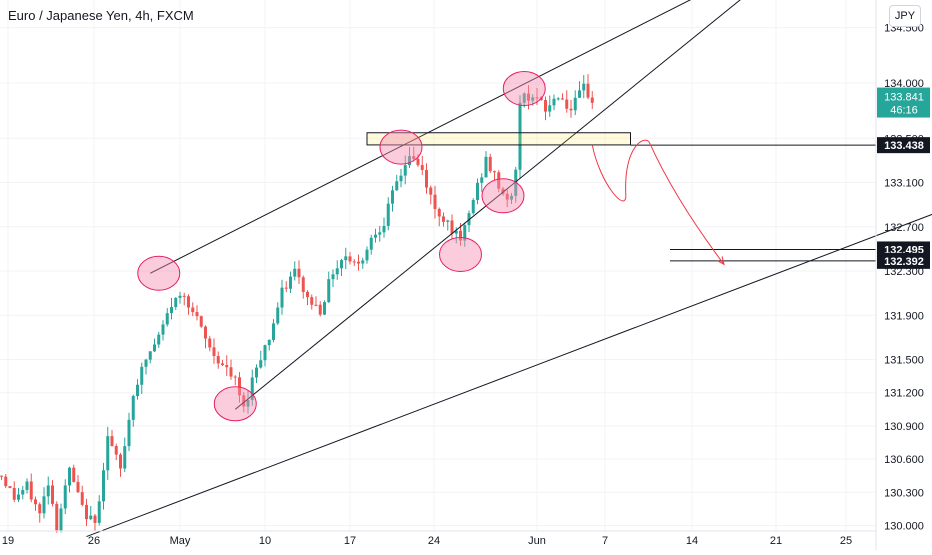  What do you see at coordinates (776, 541) in the screenshot?
I see `time-tick-label: 21` at bounding box center [776, 541].